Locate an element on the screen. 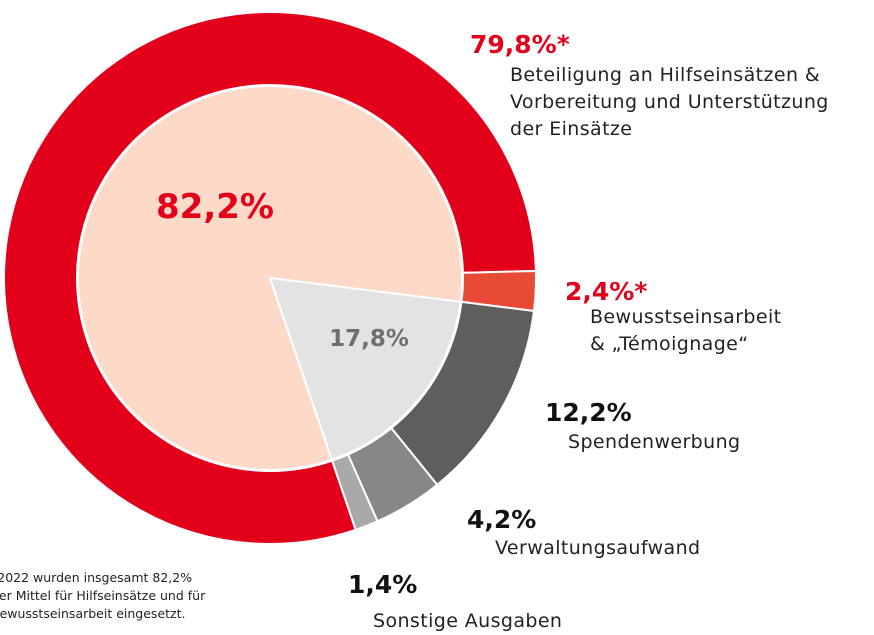 The height and width of the screenshot is (635, 874). category-label: Bewusstseinsarbeit & „Témoignage“ is located at coordinates (686, 330).